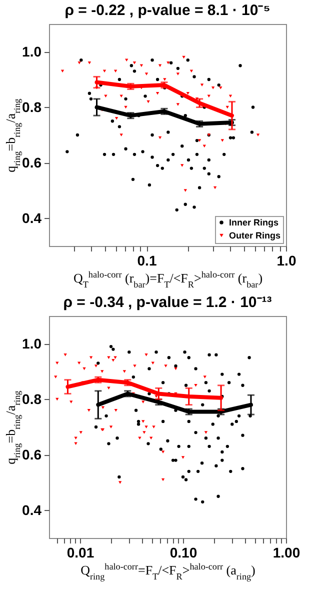  Describe the element at coordinates (255, 235) in the screenshot. I see `legend-label: Outer Rings` at that location.